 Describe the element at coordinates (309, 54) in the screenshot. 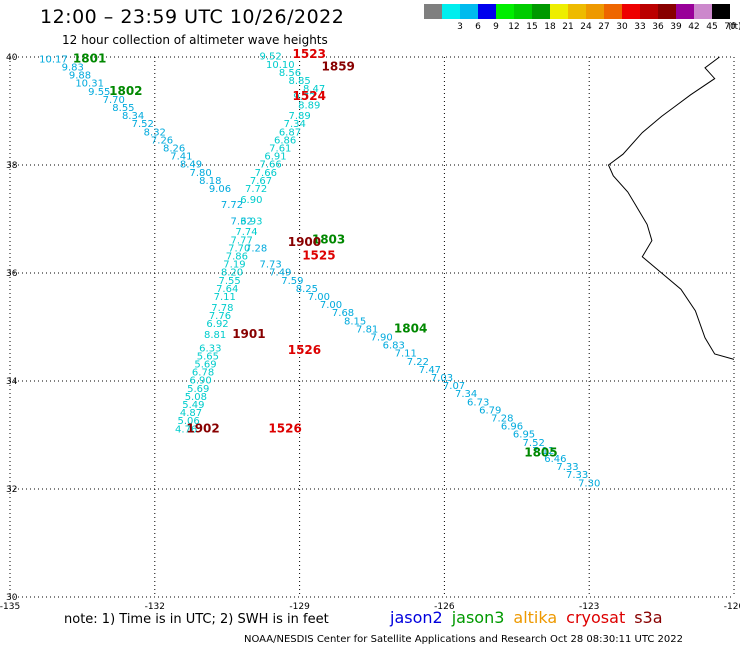

I see `pass-time-label: 1523` at that location.